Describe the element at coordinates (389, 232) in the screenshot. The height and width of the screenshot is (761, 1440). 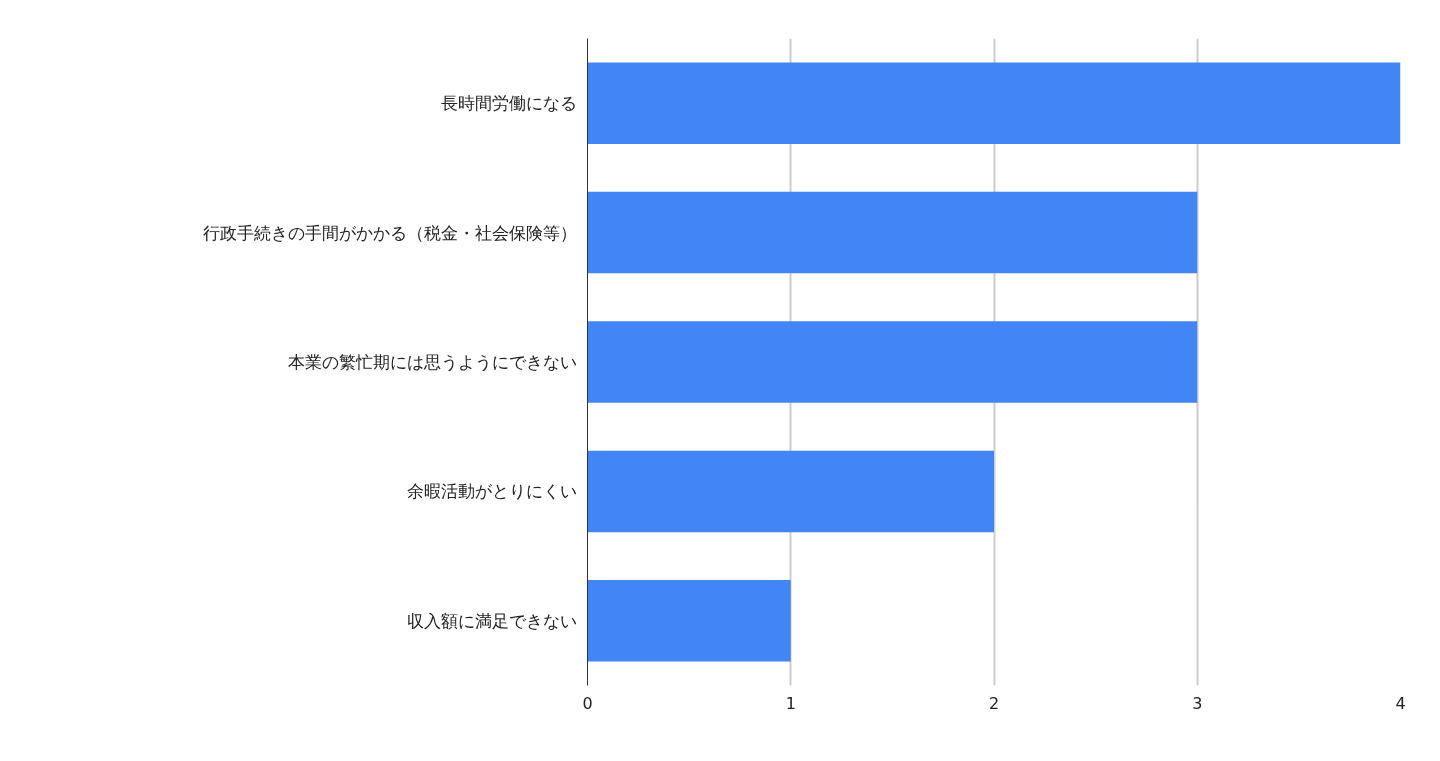
I see `y-tick-label: 行政手続きの手間がかかる（税金・社会保険等）` at that location.